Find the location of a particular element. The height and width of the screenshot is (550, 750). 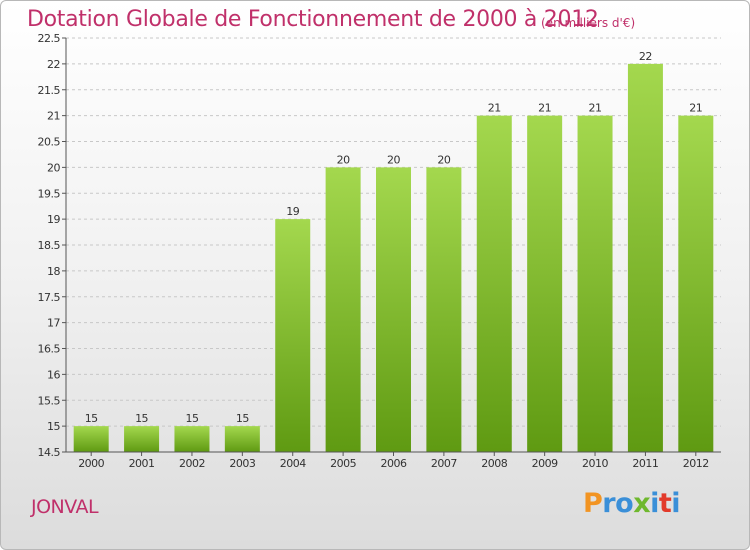

y-tick-label: 18 is located at coordinates (53, 271).